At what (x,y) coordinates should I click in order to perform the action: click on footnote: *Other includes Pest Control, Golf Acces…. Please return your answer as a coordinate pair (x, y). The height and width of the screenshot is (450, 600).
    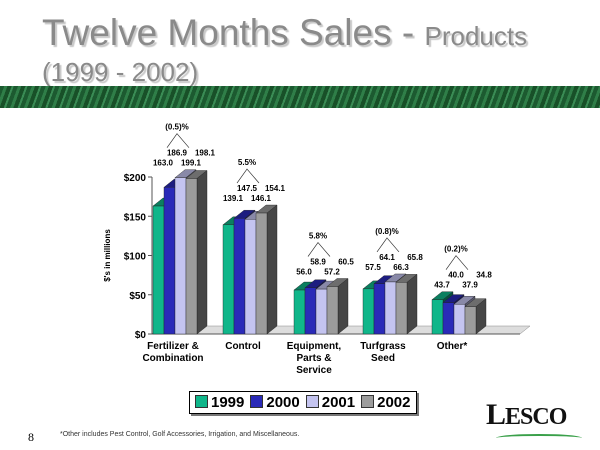
    Looking at the image, I should click on (180, 434).